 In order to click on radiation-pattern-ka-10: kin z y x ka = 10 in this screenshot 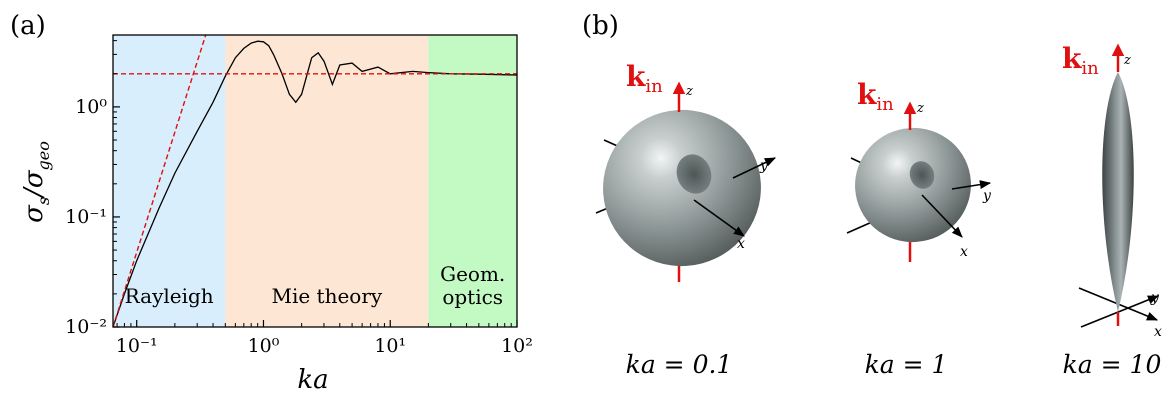, I will do `click(1112, 210)`.